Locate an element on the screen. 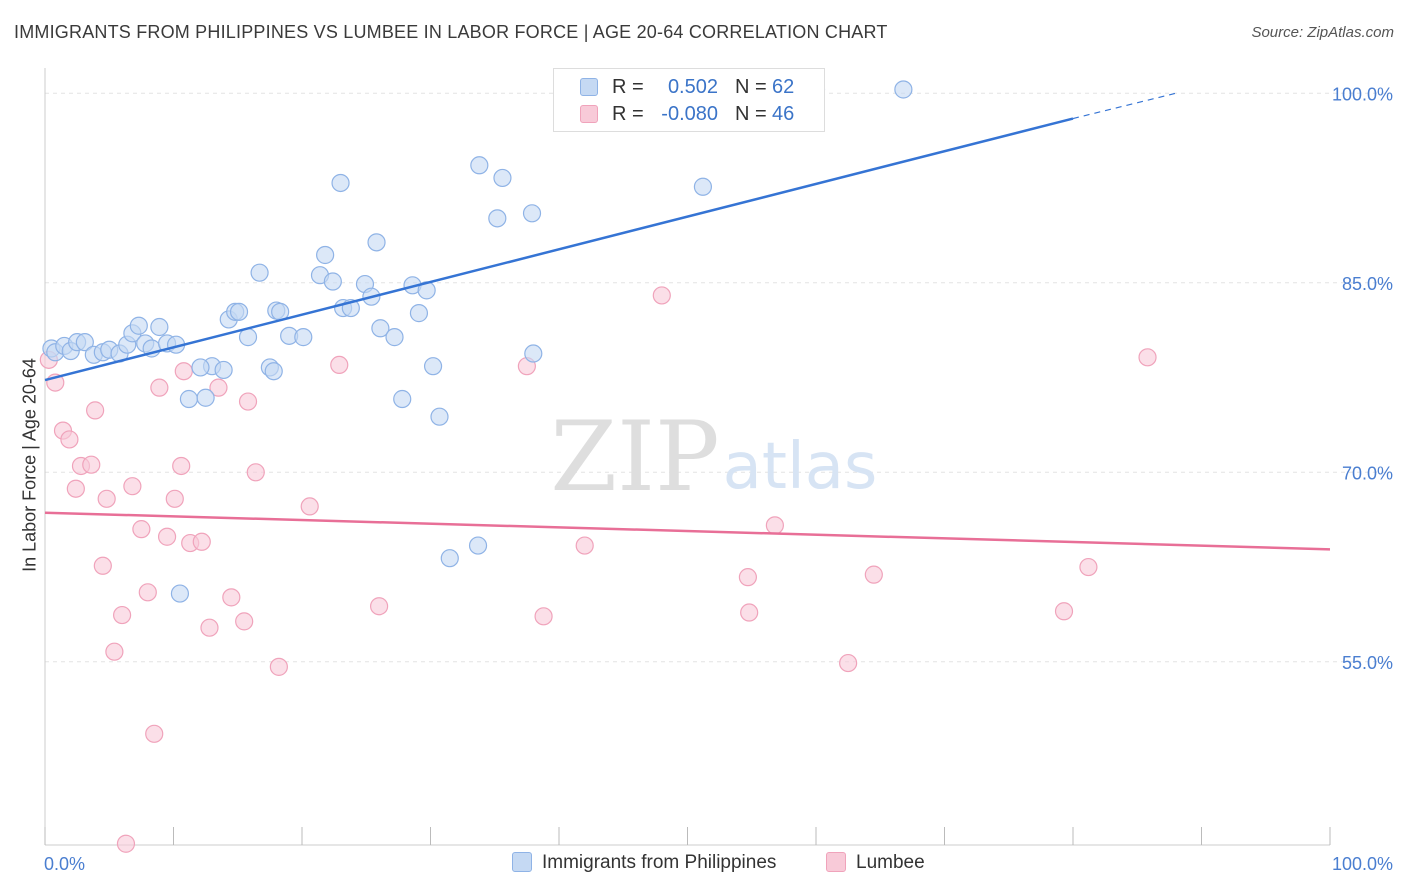  n-value: 62 is located at coordinates (783, 87).